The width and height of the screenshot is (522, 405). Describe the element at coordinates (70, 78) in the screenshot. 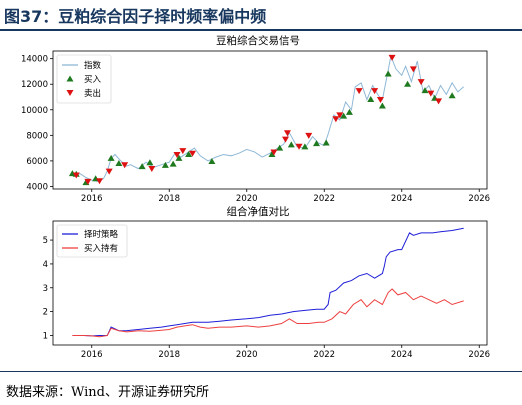

I see `legend-buy-swatch` at that location.